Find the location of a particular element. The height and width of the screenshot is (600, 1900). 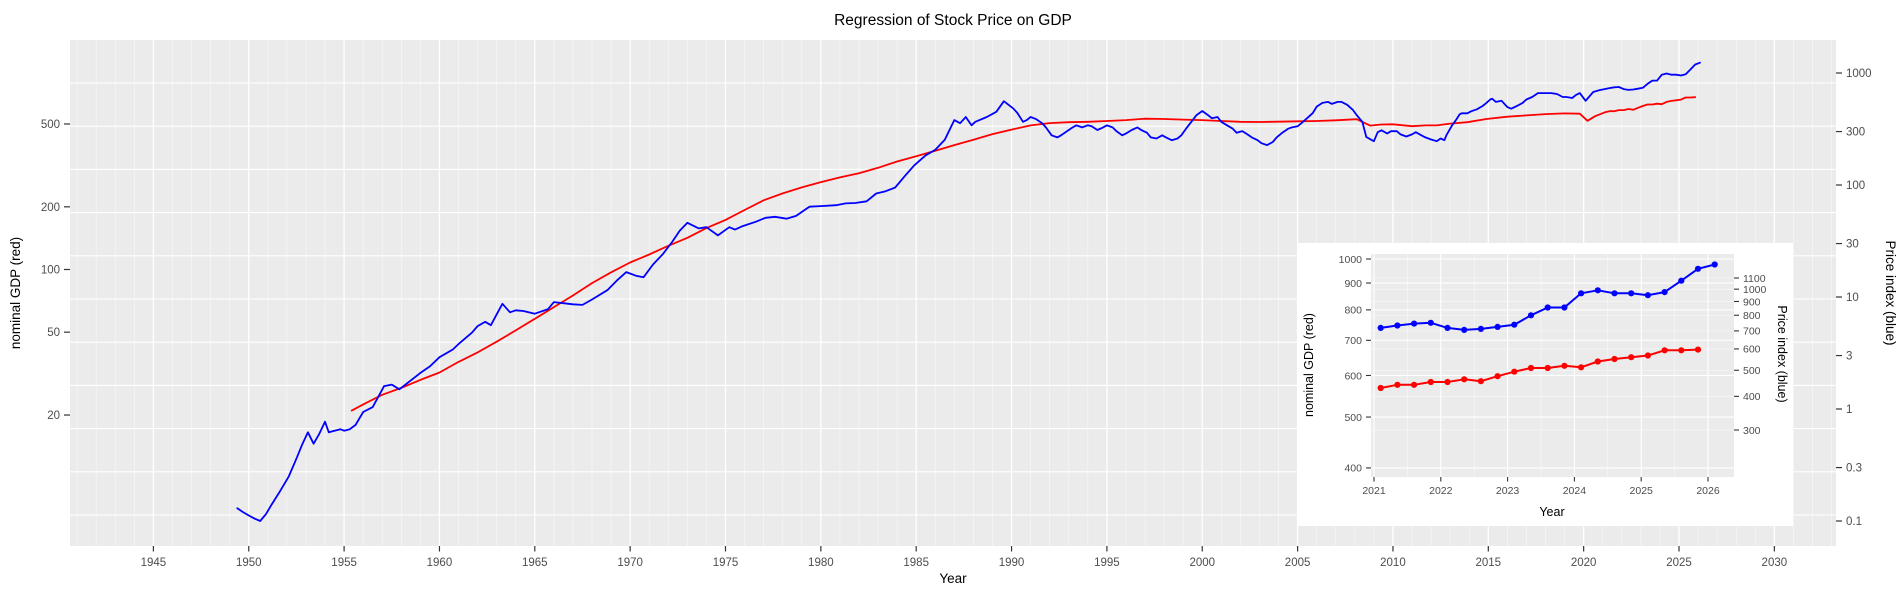

y-right-tick-label: 10 is located at coordinates (1852, 298).